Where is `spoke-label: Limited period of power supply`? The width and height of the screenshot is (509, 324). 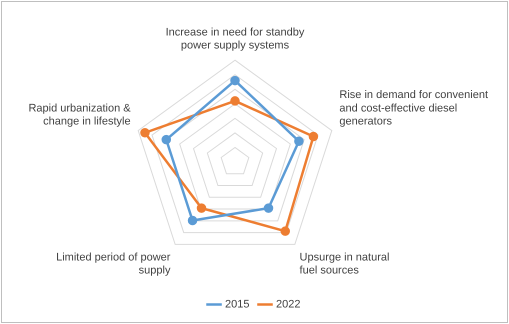 spoke-label: Limited period of power supply is located at coordinates (113, 264).